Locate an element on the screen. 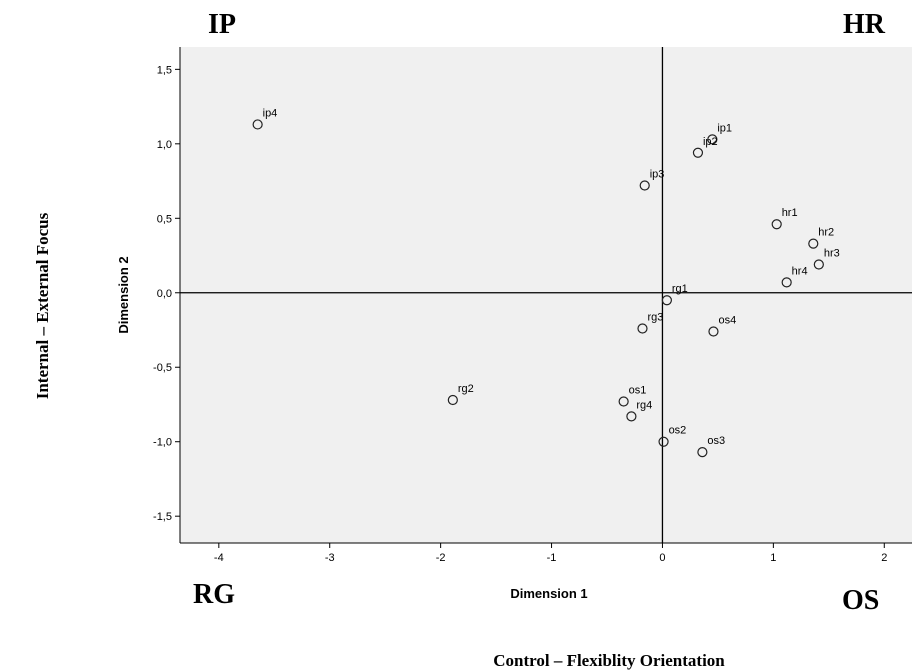 This screenshot has height=672, width=912. y-tick-label: 0,0 is located at coordinates (164, 294).